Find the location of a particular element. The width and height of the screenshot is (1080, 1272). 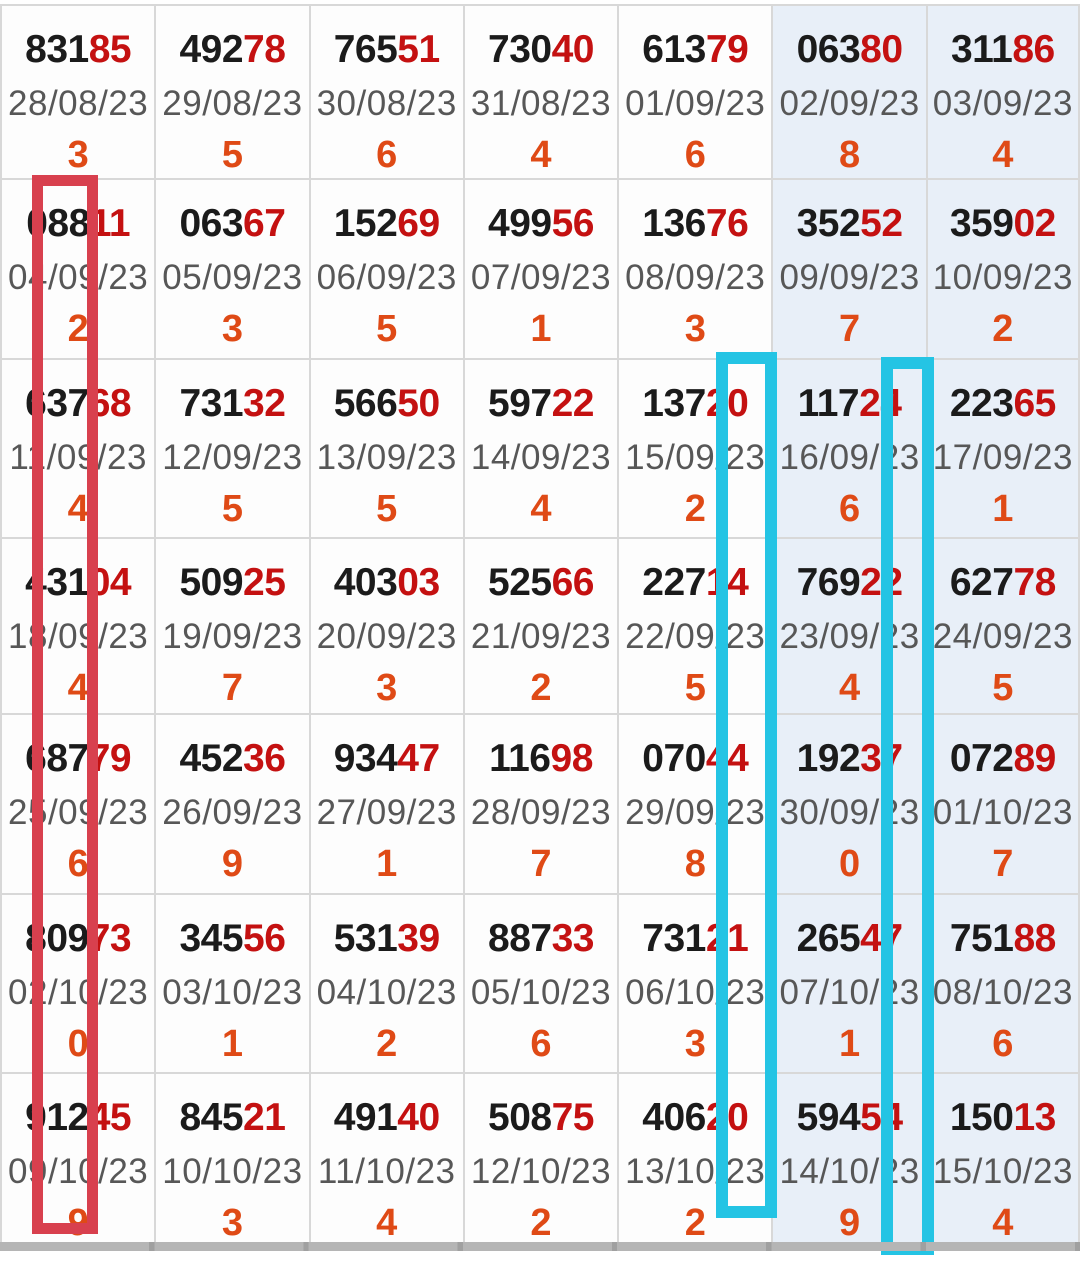

draw-date: 20/09/23 is located at coordinates (386, 636).